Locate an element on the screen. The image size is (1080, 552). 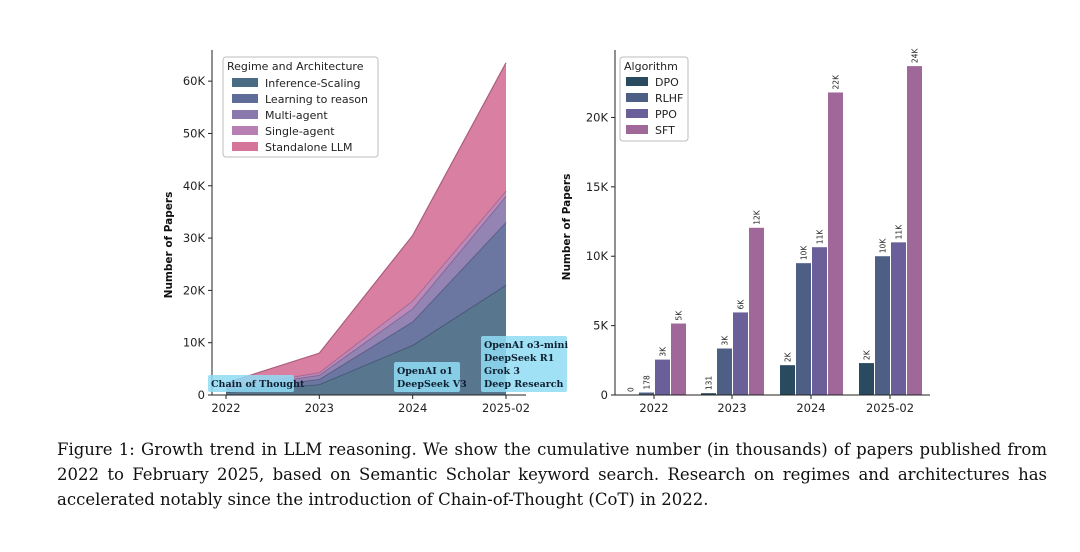
legend-label: SFT is located at coordinates (665, 130).